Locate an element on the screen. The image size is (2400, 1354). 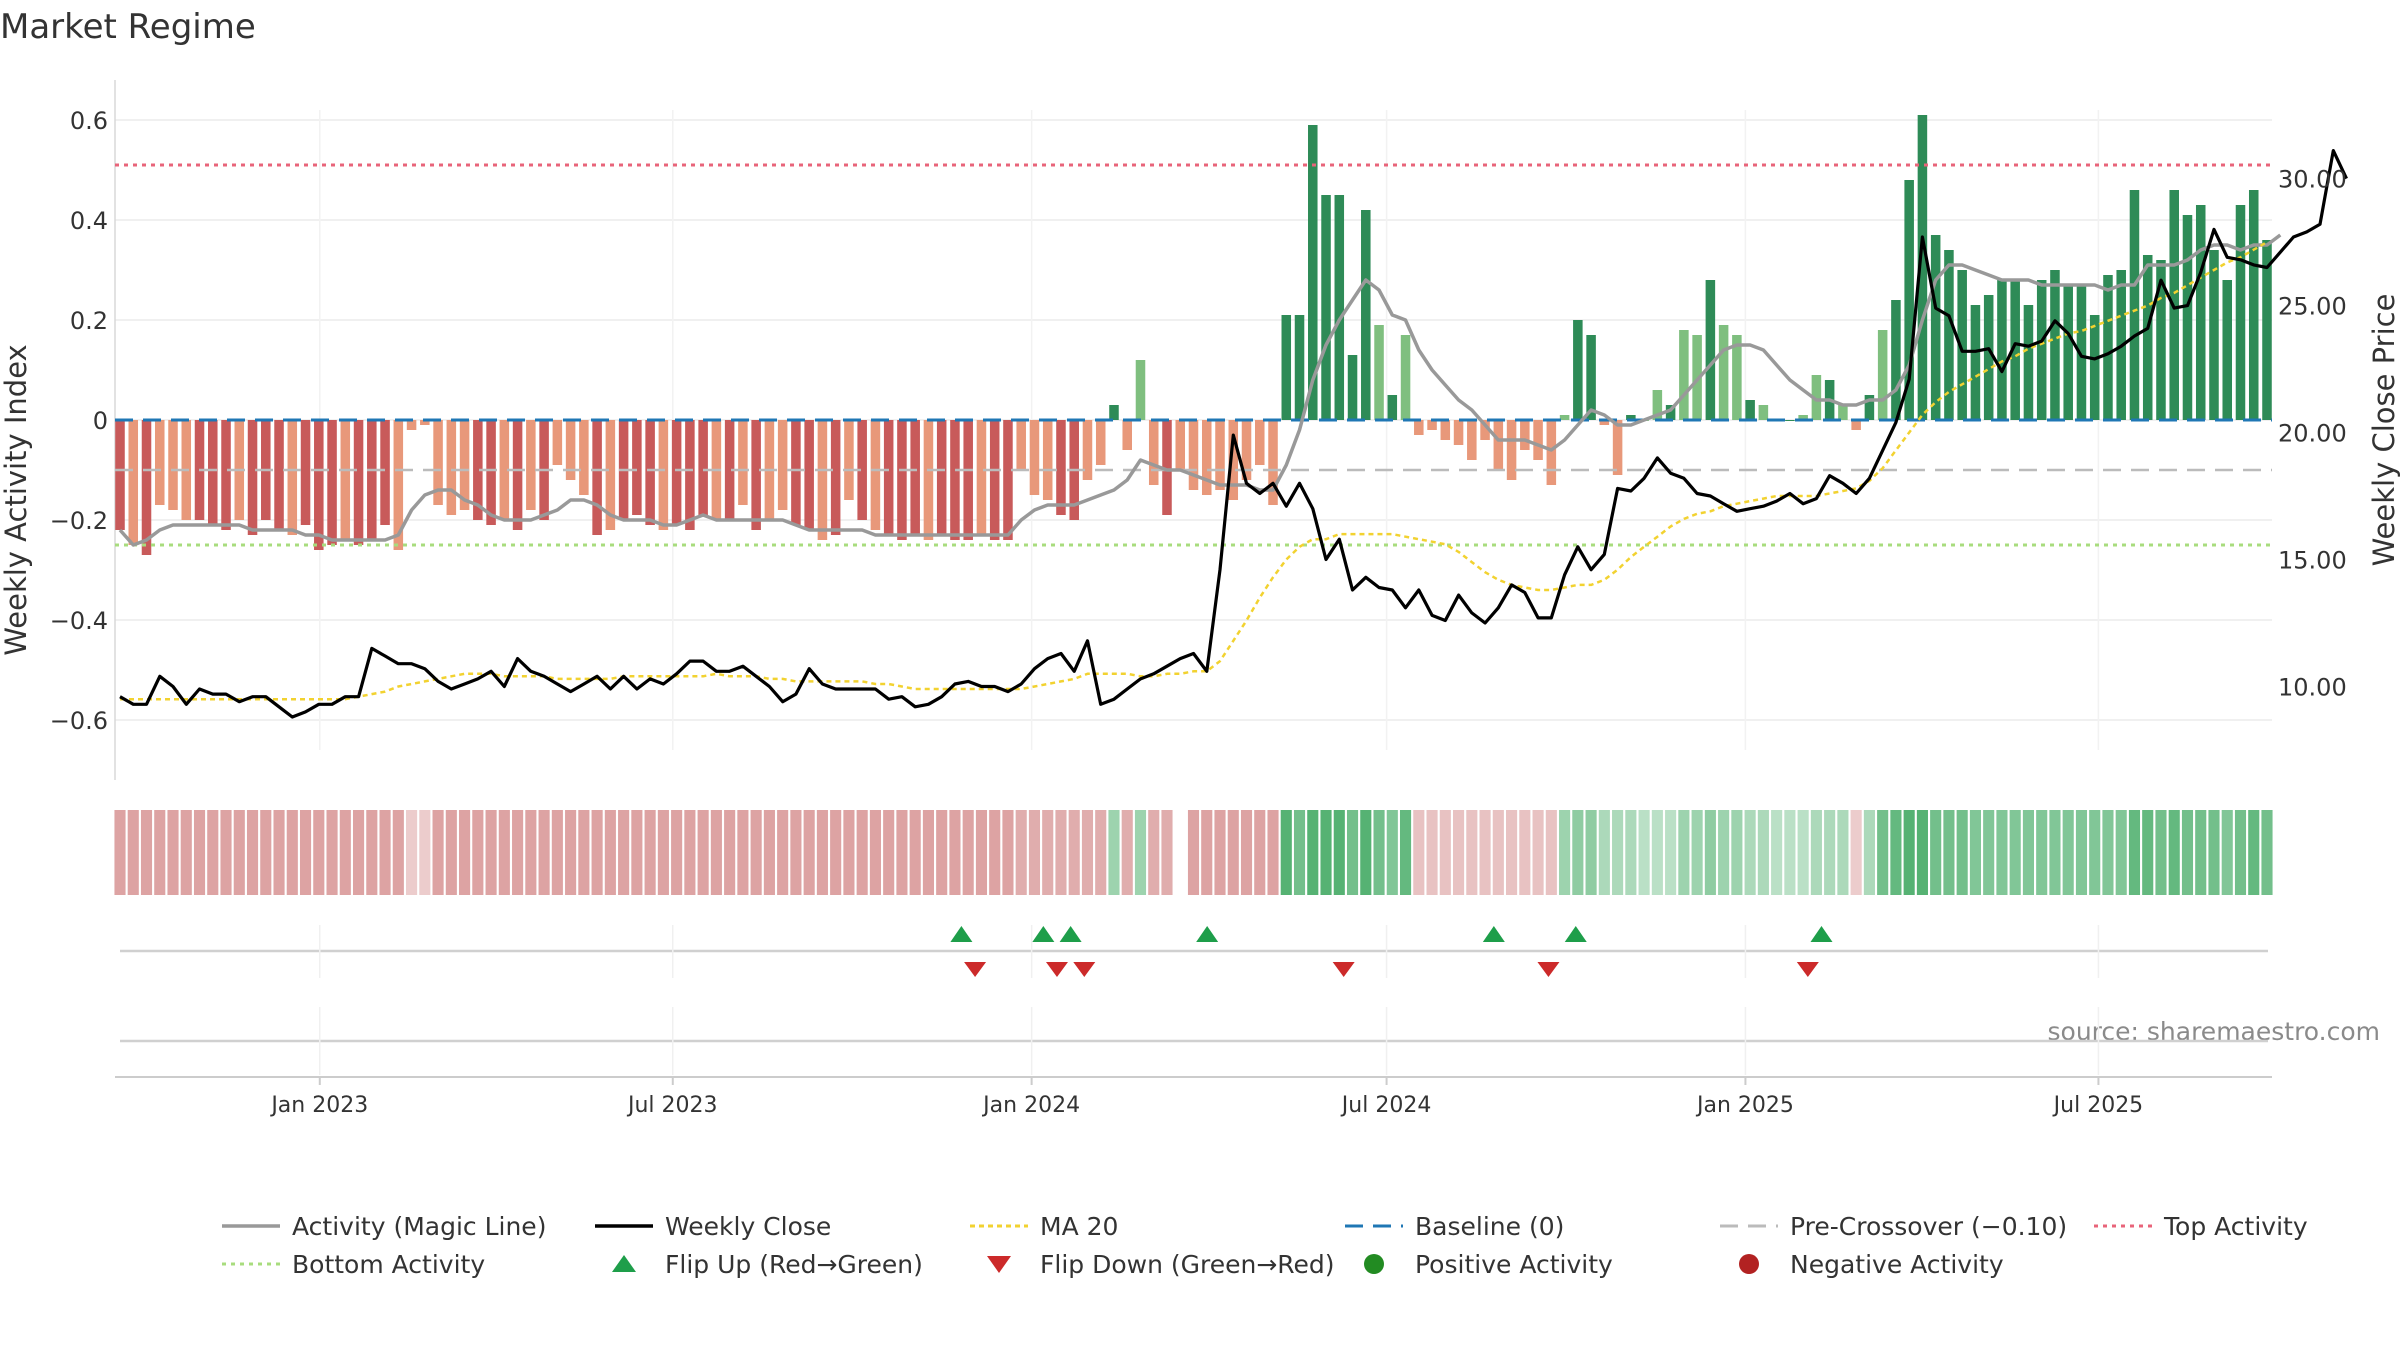
legend-label: Activity (Magic Line) is located at coordinates (419, 1226).